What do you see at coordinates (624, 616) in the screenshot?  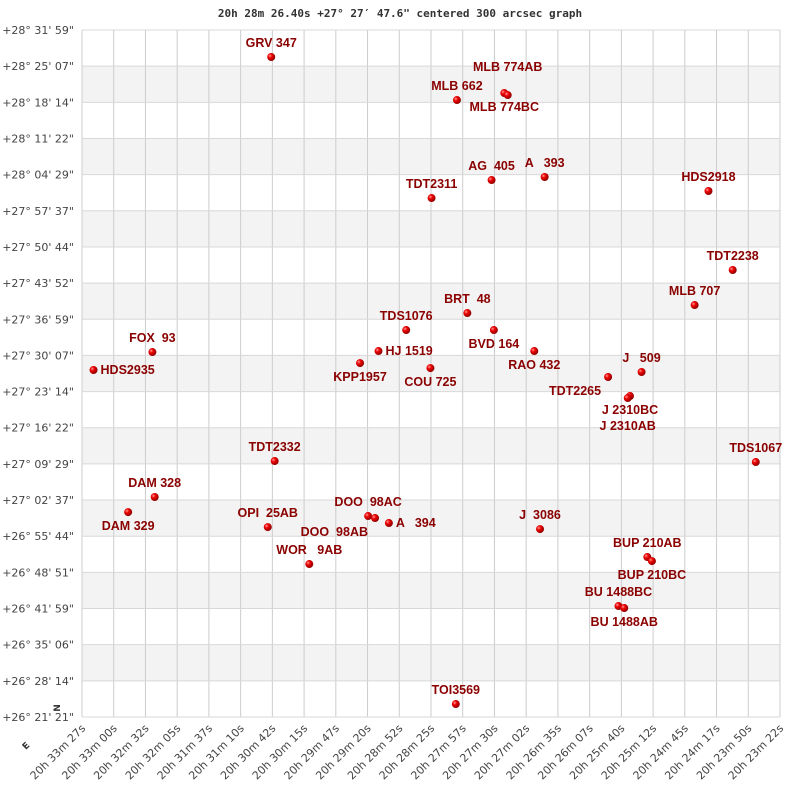 I see `star-point: BU 1488AB` at bounding box center [624, 616].